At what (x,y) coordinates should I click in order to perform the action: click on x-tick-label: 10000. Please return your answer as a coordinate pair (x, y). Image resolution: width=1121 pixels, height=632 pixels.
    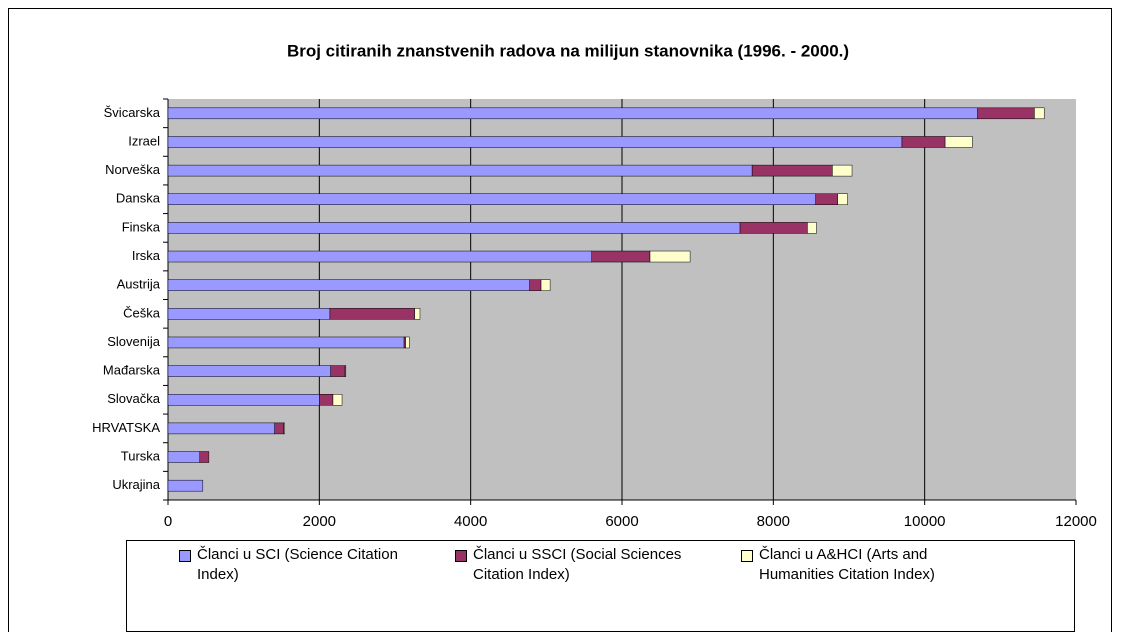
    Looking at the image, I should click on (925, 521).